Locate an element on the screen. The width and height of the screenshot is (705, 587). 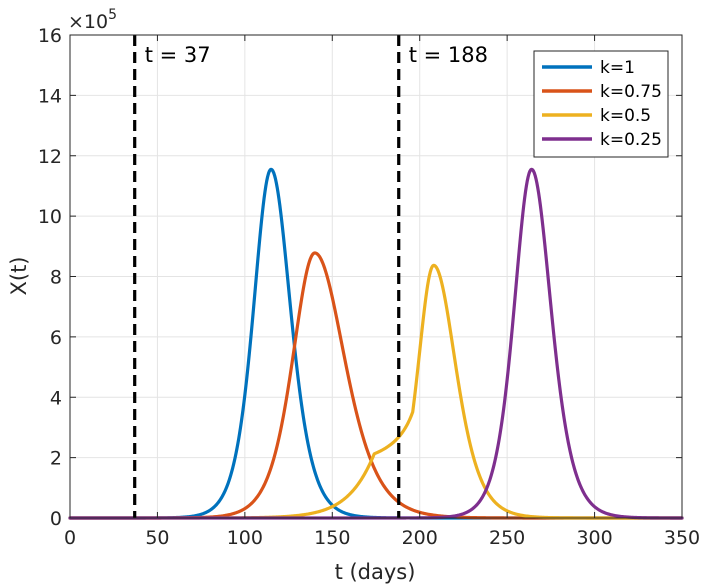
legend-label-k=0.75: k=0.75 is located at coordinates (631, 92).